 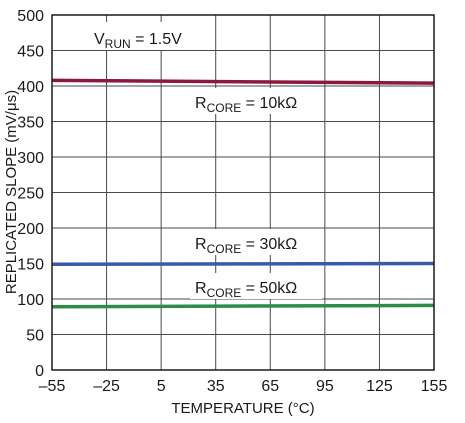 What do you see at coordinates (216, 386) in the screenshot?
I see `x-tick-label: 35` at bounding box center [216, 386].